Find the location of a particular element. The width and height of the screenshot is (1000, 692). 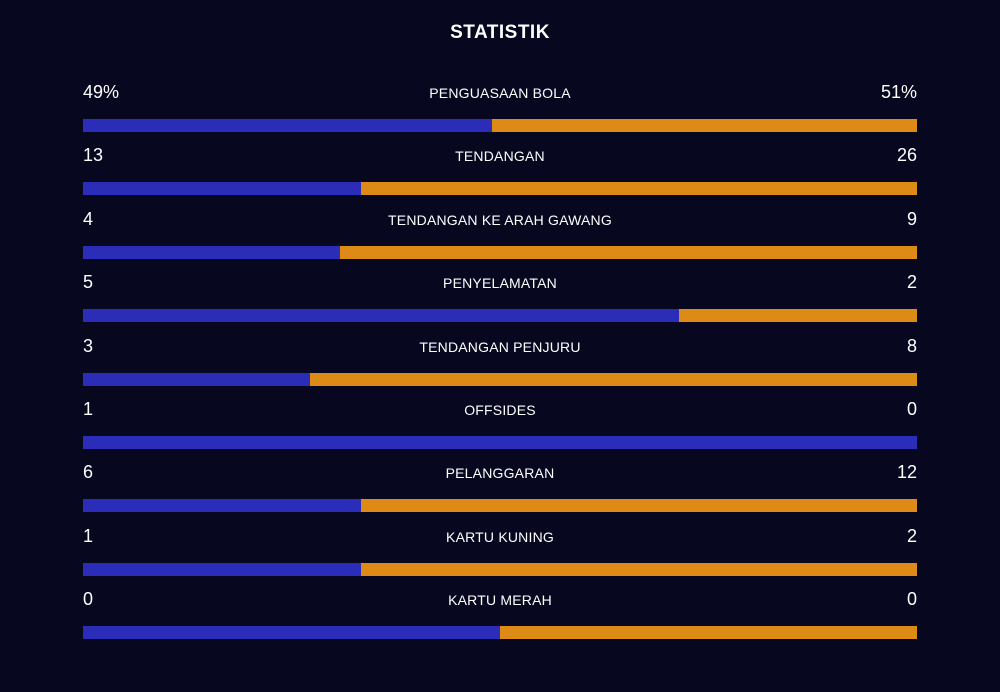

home-value: 6 is located at coordinates (88, 472).